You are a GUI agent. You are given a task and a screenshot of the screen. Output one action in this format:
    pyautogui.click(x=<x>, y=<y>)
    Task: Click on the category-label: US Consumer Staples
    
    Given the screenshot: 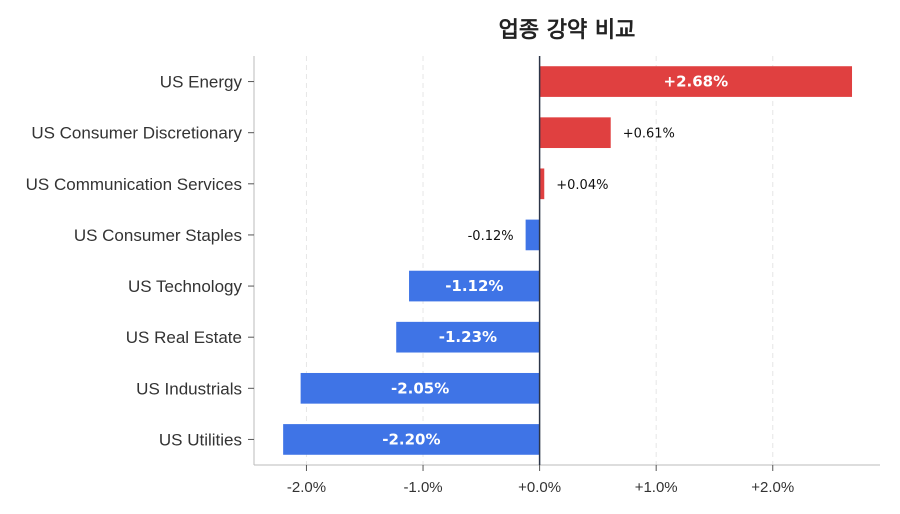 What is the action you would take?
    pyautogui.click(x=158, y=235)
    